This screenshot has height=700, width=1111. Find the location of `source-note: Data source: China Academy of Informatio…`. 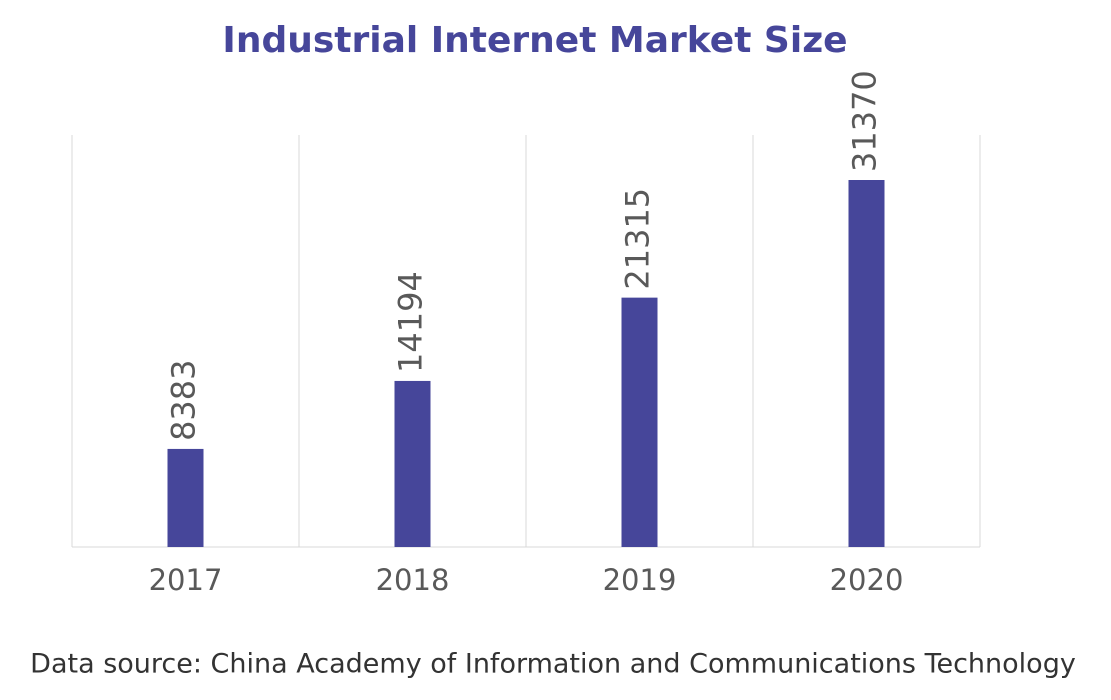

source-note: Data source: China Academy of Informatio… is located at coordinates (553, 664).